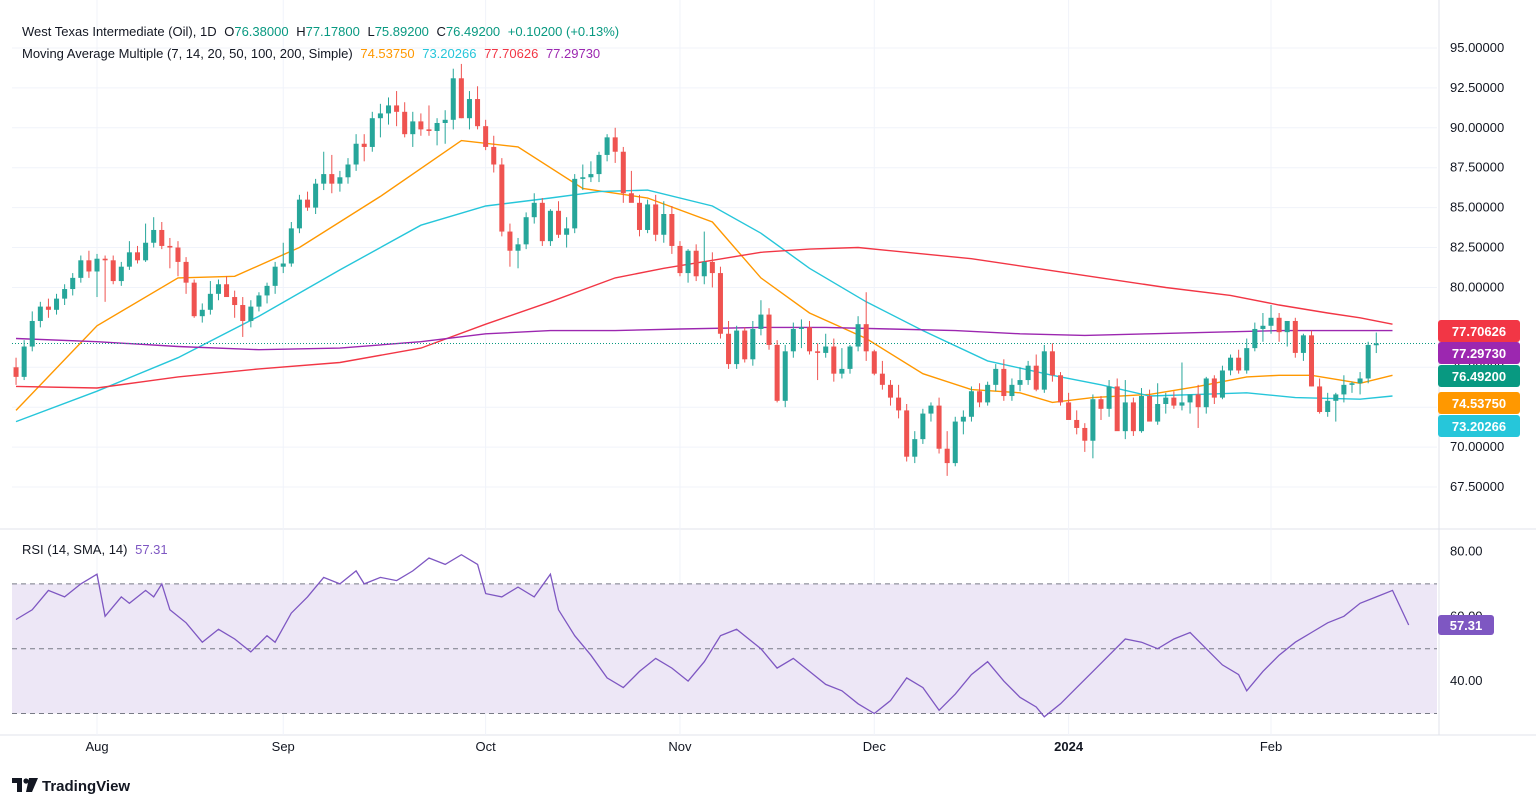  I want to click on price-tick-label: 90.00000, so click(1477, 127).